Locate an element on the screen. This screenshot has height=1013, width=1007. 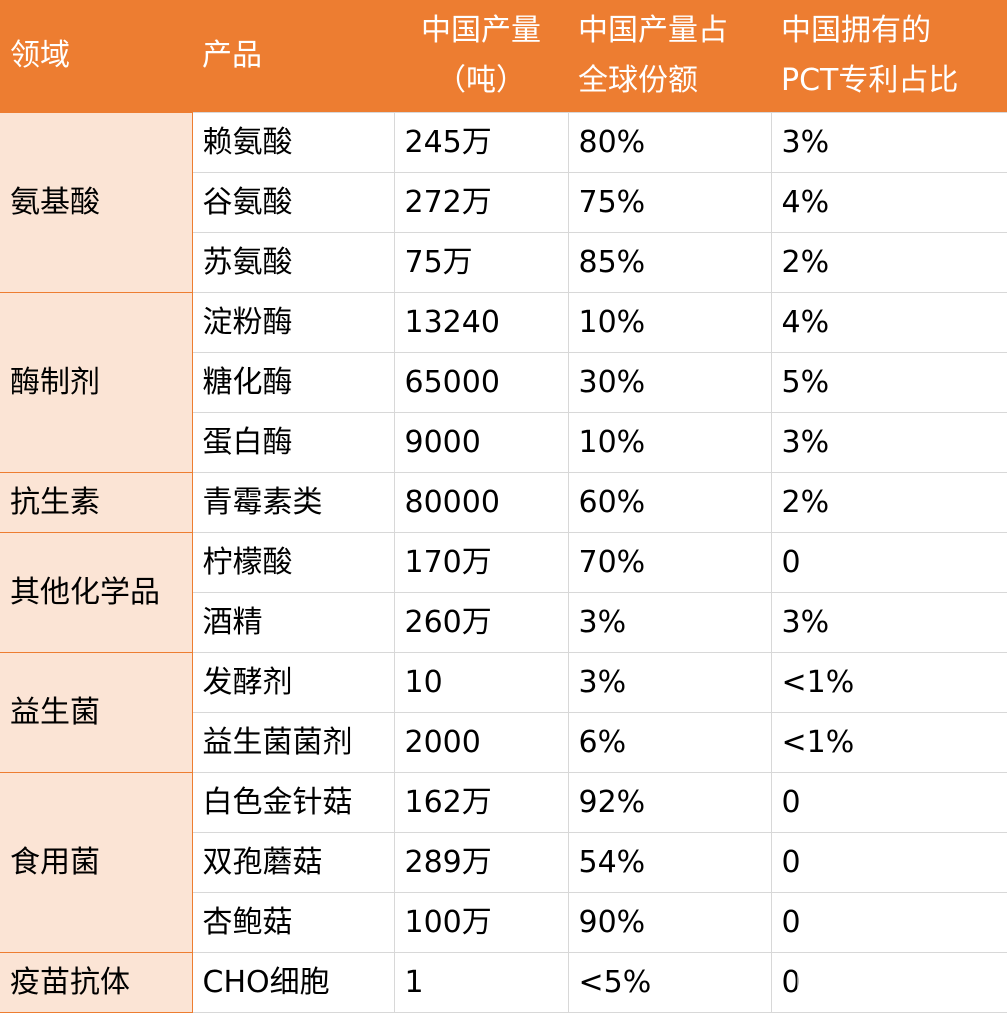
share-cell: 85% is located at coordinates (669, 262).